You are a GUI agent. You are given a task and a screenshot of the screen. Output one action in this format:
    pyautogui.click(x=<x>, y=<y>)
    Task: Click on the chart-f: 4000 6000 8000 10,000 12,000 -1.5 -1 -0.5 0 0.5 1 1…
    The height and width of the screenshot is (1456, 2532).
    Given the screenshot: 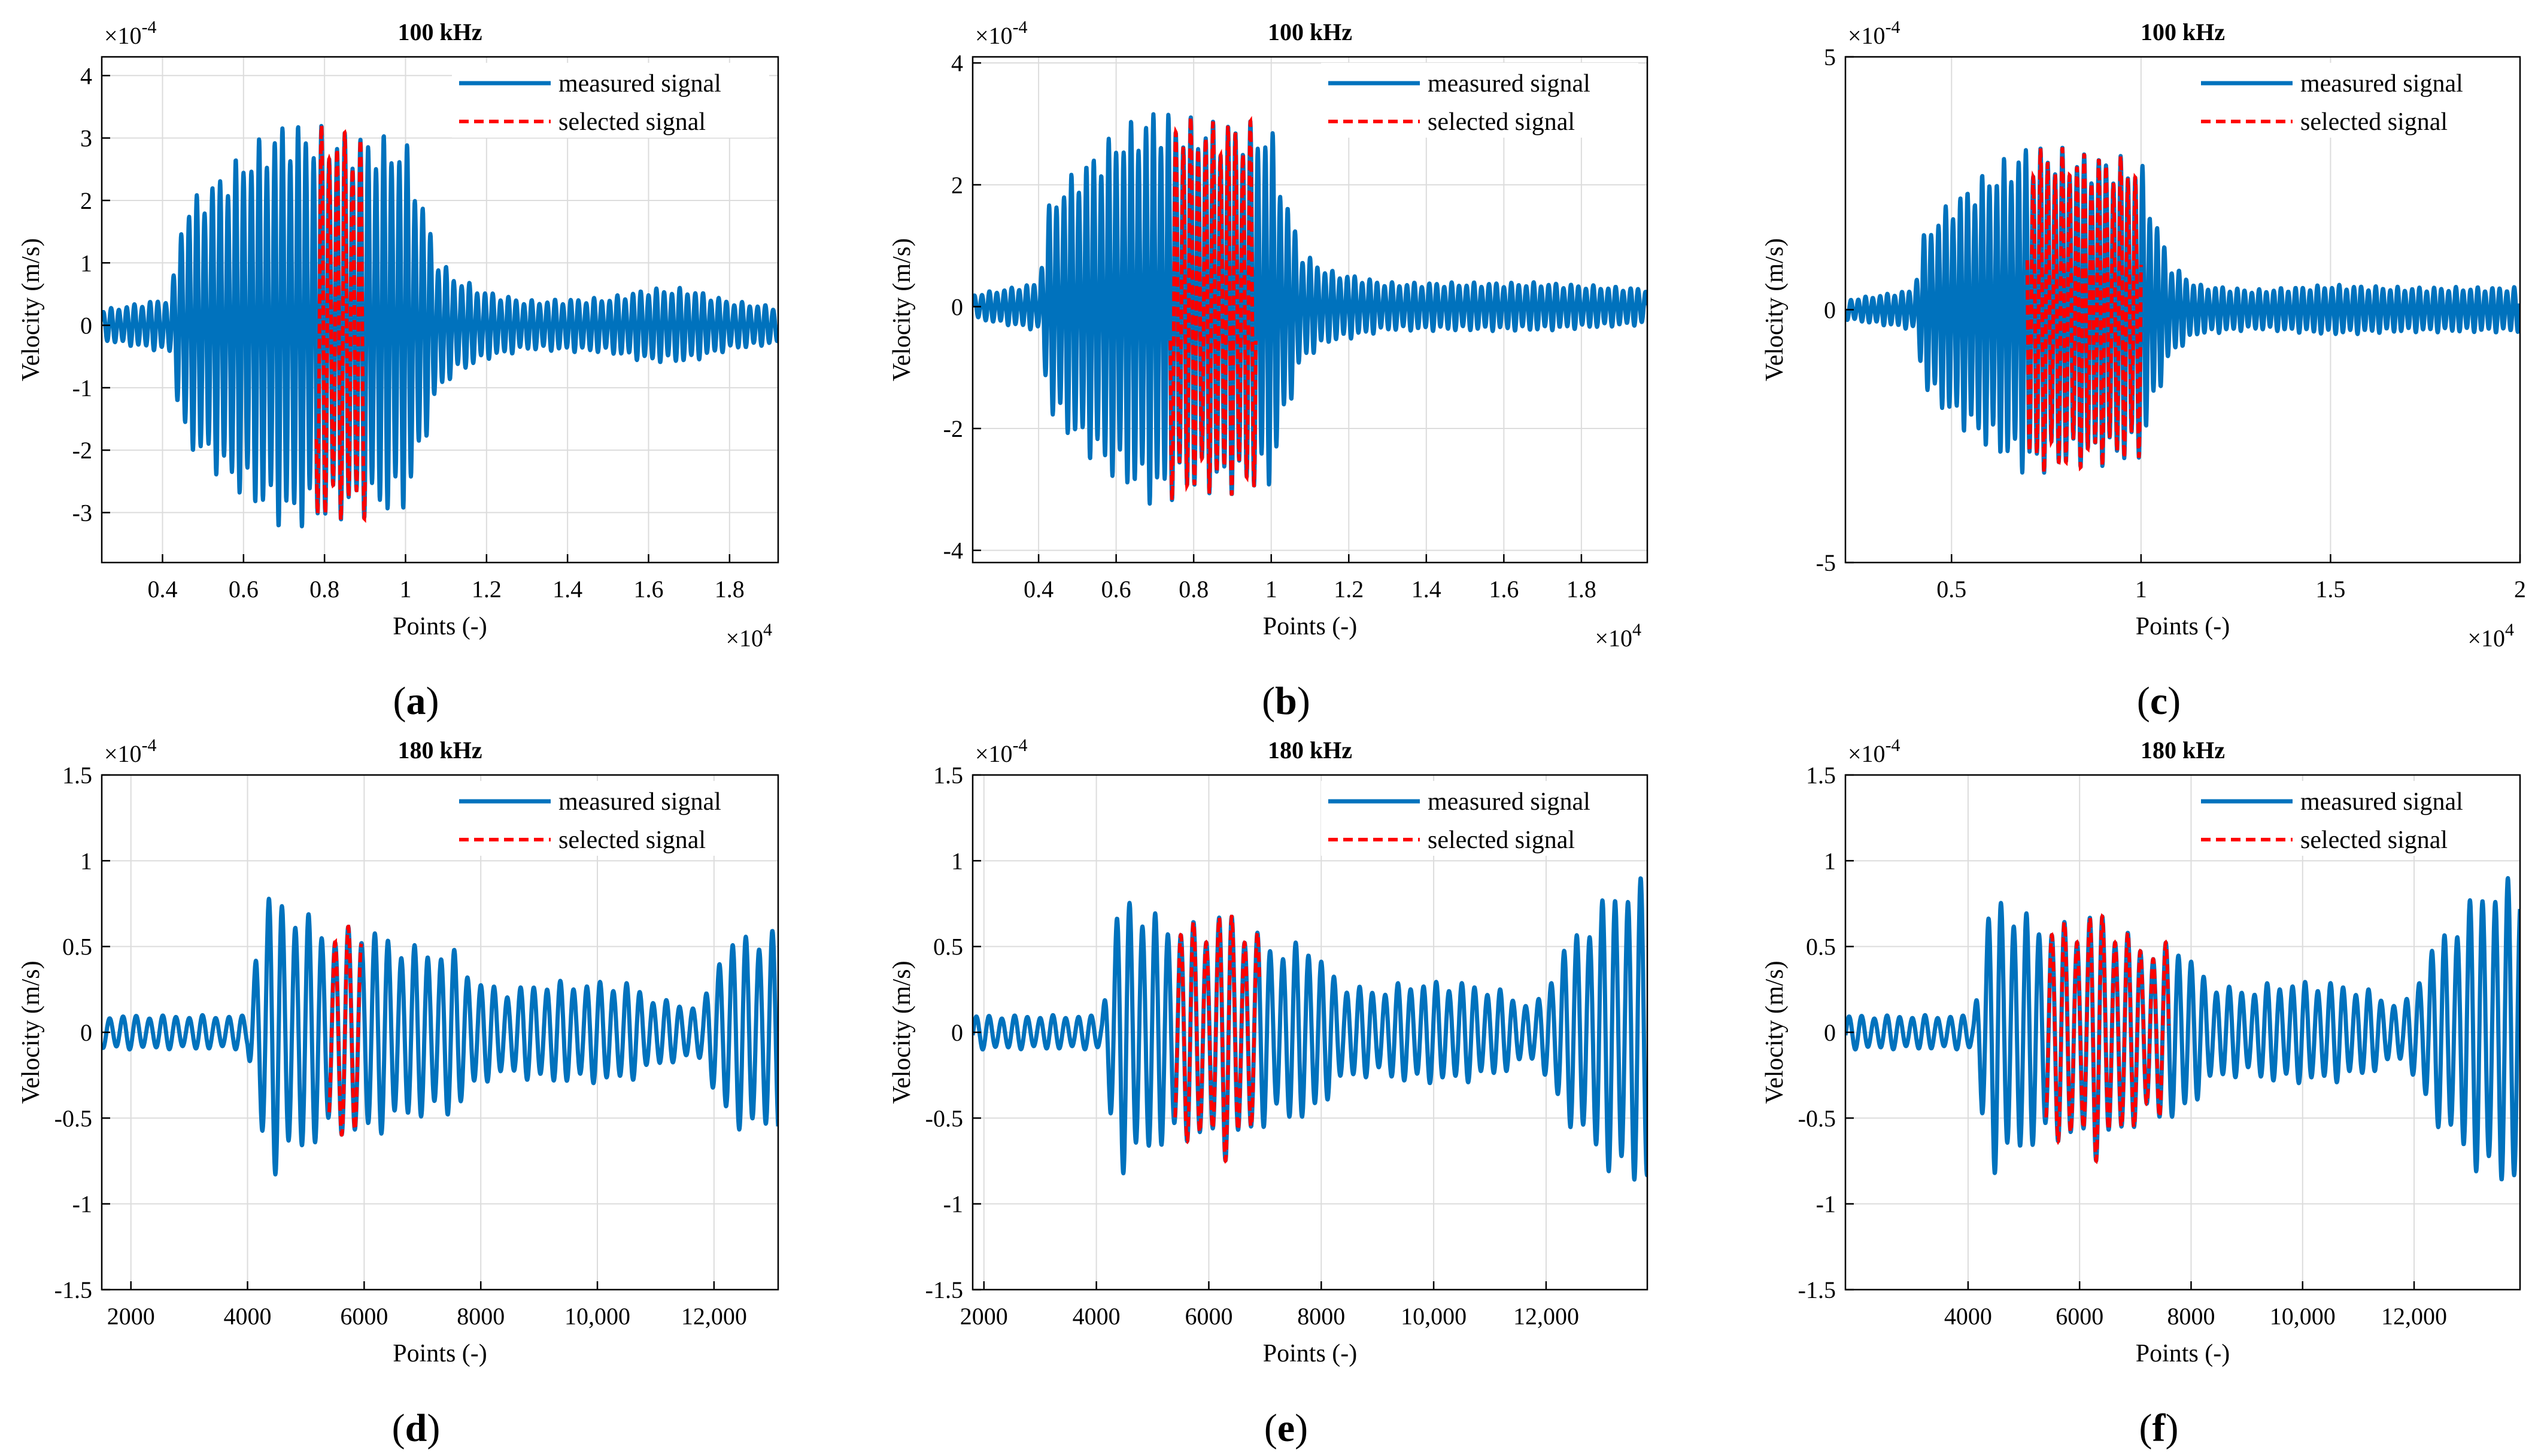 What is the action you would take?
    pyautogui.click(x=2141, y=1092)
    